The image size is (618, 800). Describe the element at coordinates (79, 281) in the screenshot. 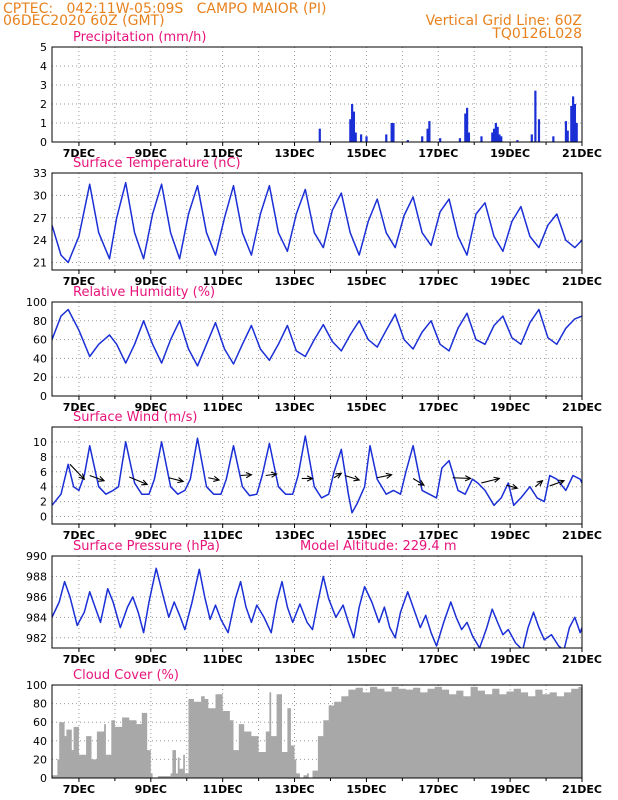

I see `temperature-xtick-label: 7DEC` at that location.